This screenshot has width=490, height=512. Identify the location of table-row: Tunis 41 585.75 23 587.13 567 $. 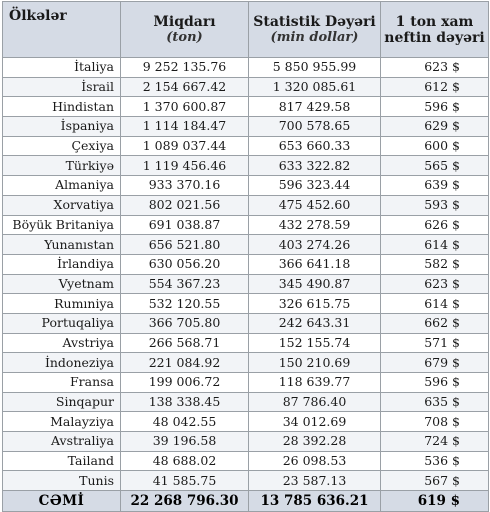
(245, 481).